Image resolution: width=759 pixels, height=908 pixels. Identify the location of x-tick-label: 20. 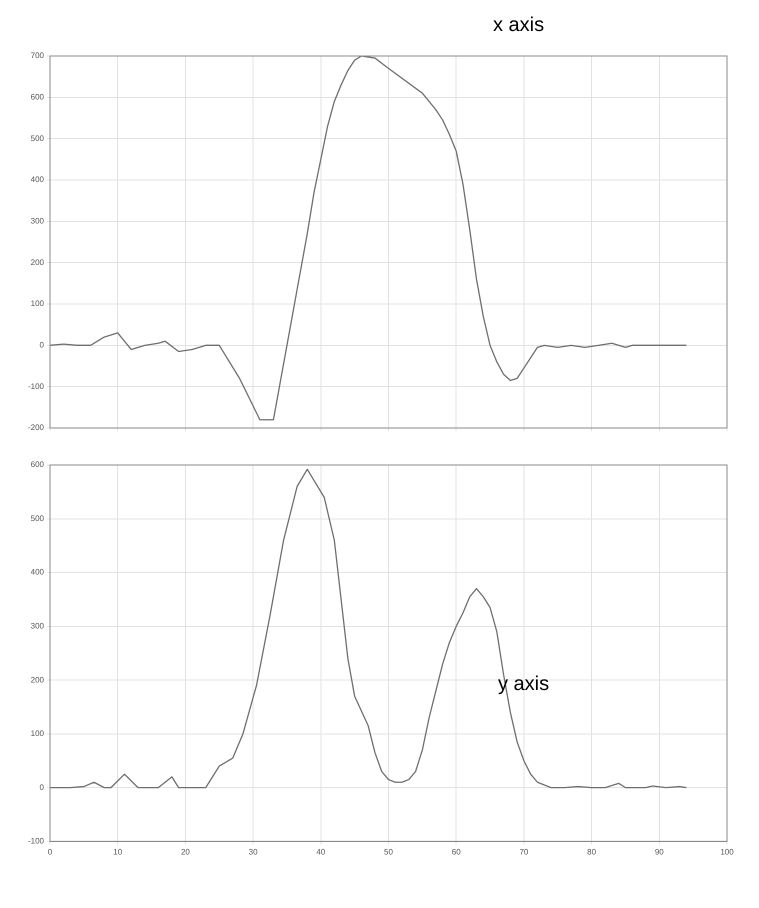
(185, 851).